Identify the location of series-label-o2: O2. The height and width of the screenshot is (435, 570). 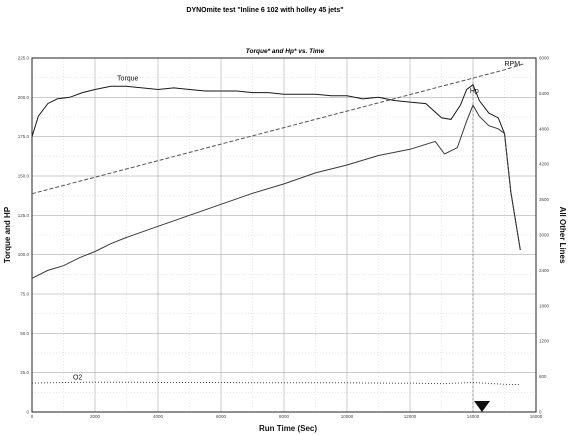
(77, 377).